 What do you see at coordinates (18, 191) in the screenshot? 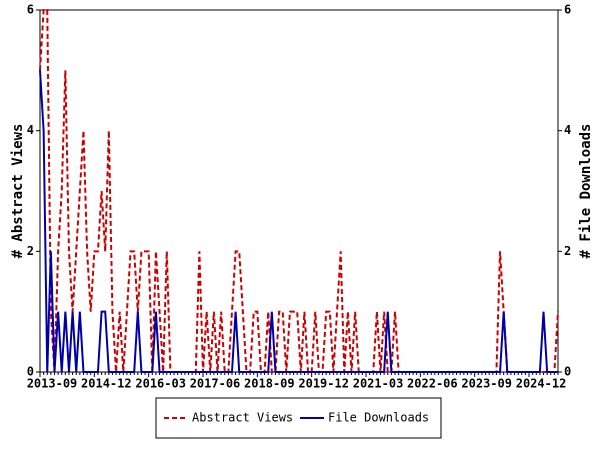
I see `y-axis-label: # Abstract Views` at bounding box center [18, 191].